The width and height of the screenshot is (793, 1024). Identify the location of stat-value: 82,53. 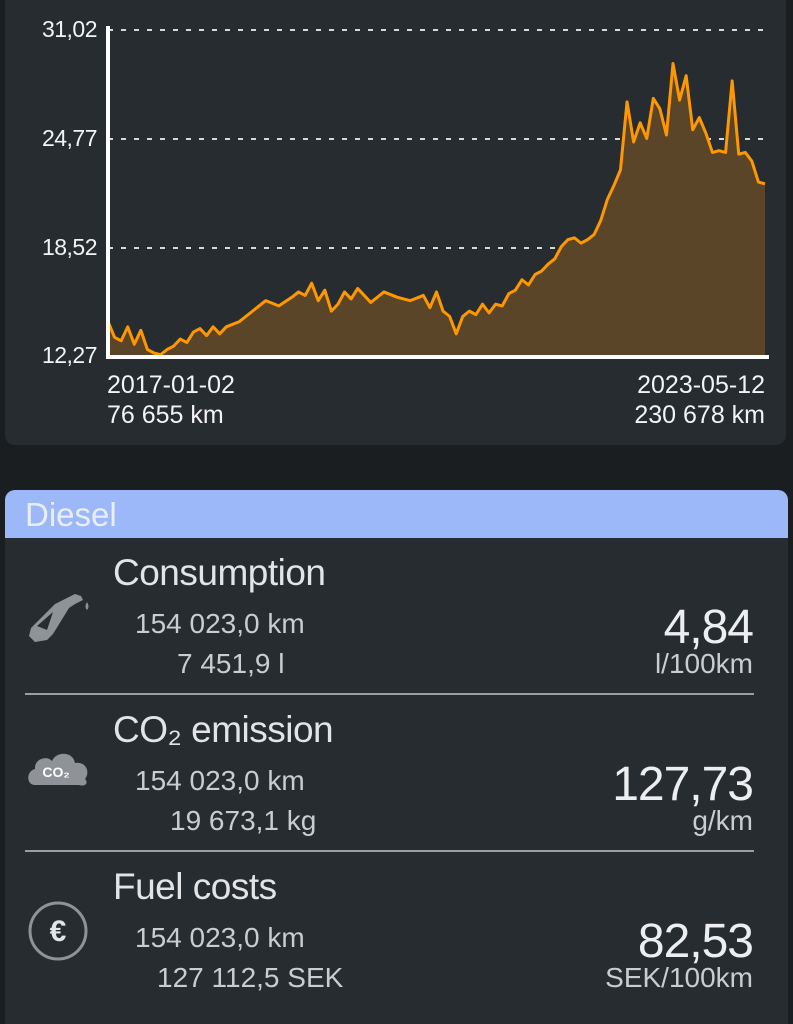
(695, 941).